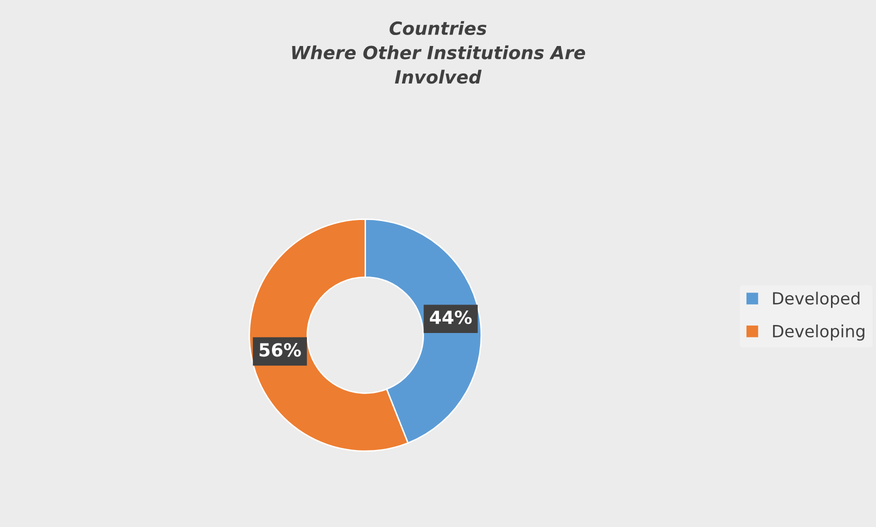 This screenshot has height=527, width=876. Describe the element at coordinates (439, 52) in the screenshot. I see `chart-title: Countries Where Other Institutions Are Involved` at that location.